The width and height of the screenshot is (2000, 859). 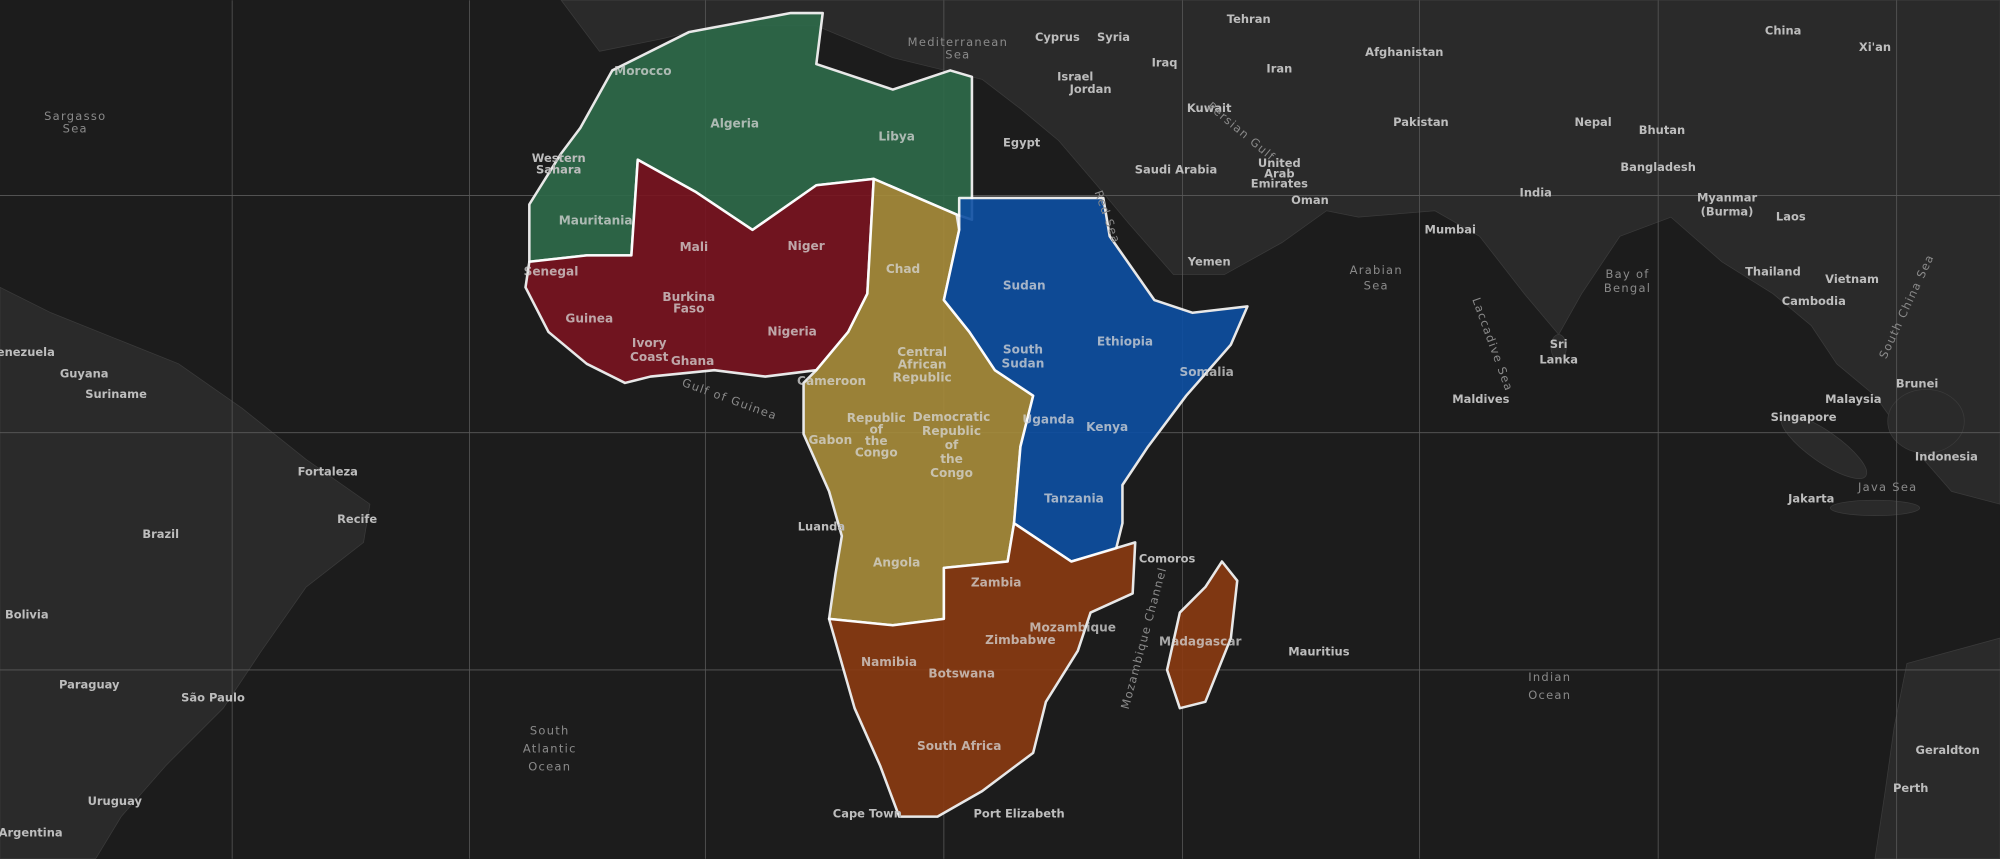 What do you see at coordinates (31, 833) in the screenshot?
I see `place-label: Argentina` at bounding box center [31, 833].